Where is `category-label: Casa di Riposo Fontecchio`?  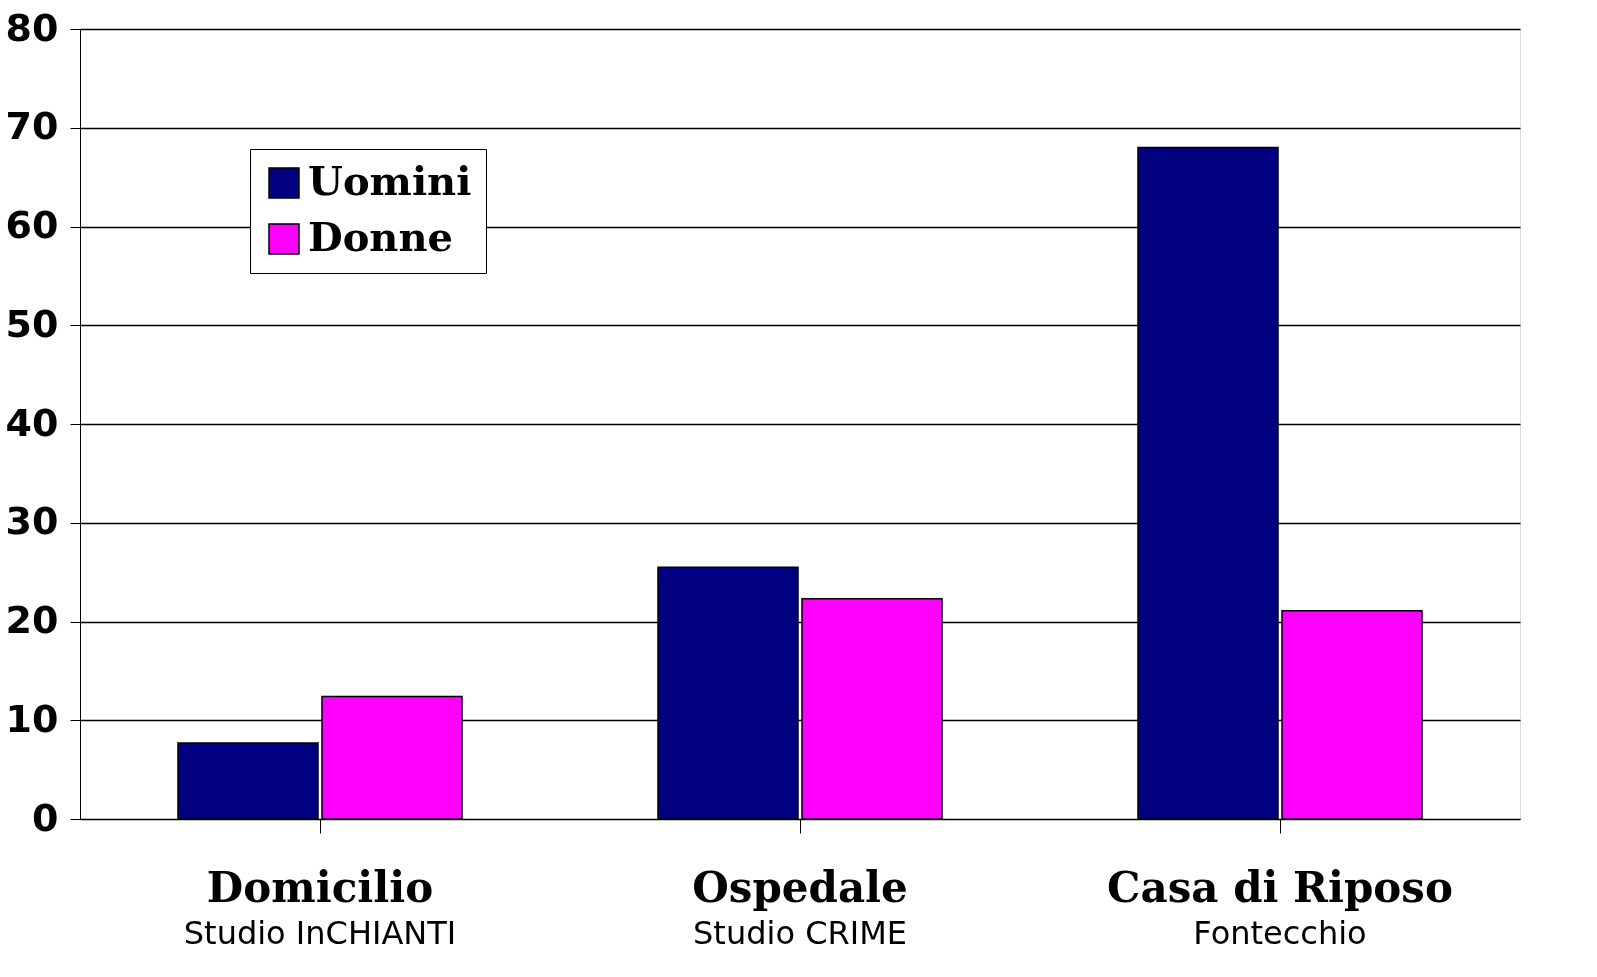 category-label: Casa di Riposo Fontecchio is located at coordinates (1280, 907).